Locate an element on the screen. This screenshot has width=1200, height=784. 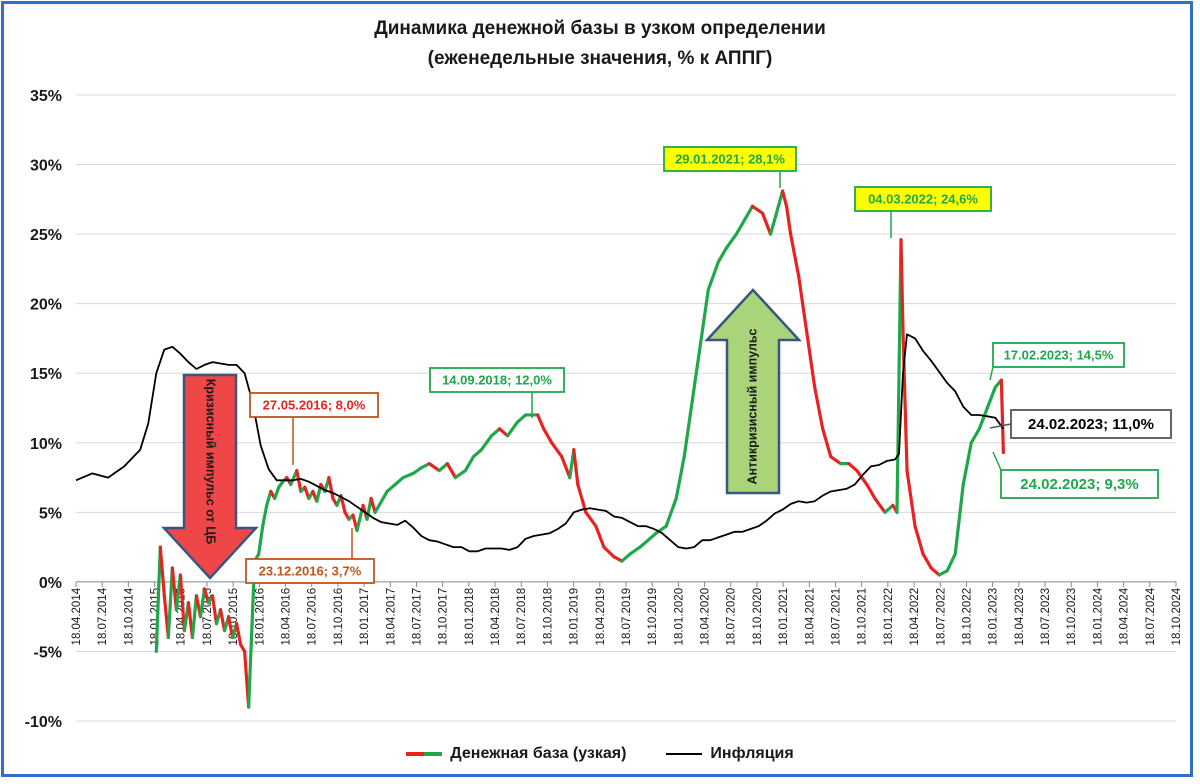
annotation-callout: 17.02.2023; 14,5% is located at coordinates (1057, 361).